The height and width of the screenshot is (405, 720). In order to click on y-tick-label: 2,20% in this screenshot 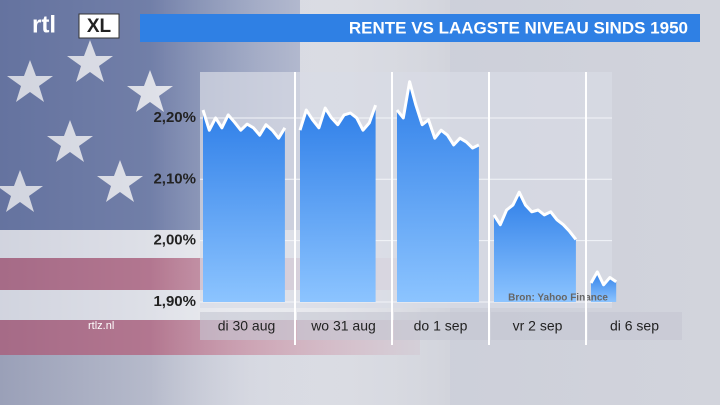, I will do `click(174, 117)`.